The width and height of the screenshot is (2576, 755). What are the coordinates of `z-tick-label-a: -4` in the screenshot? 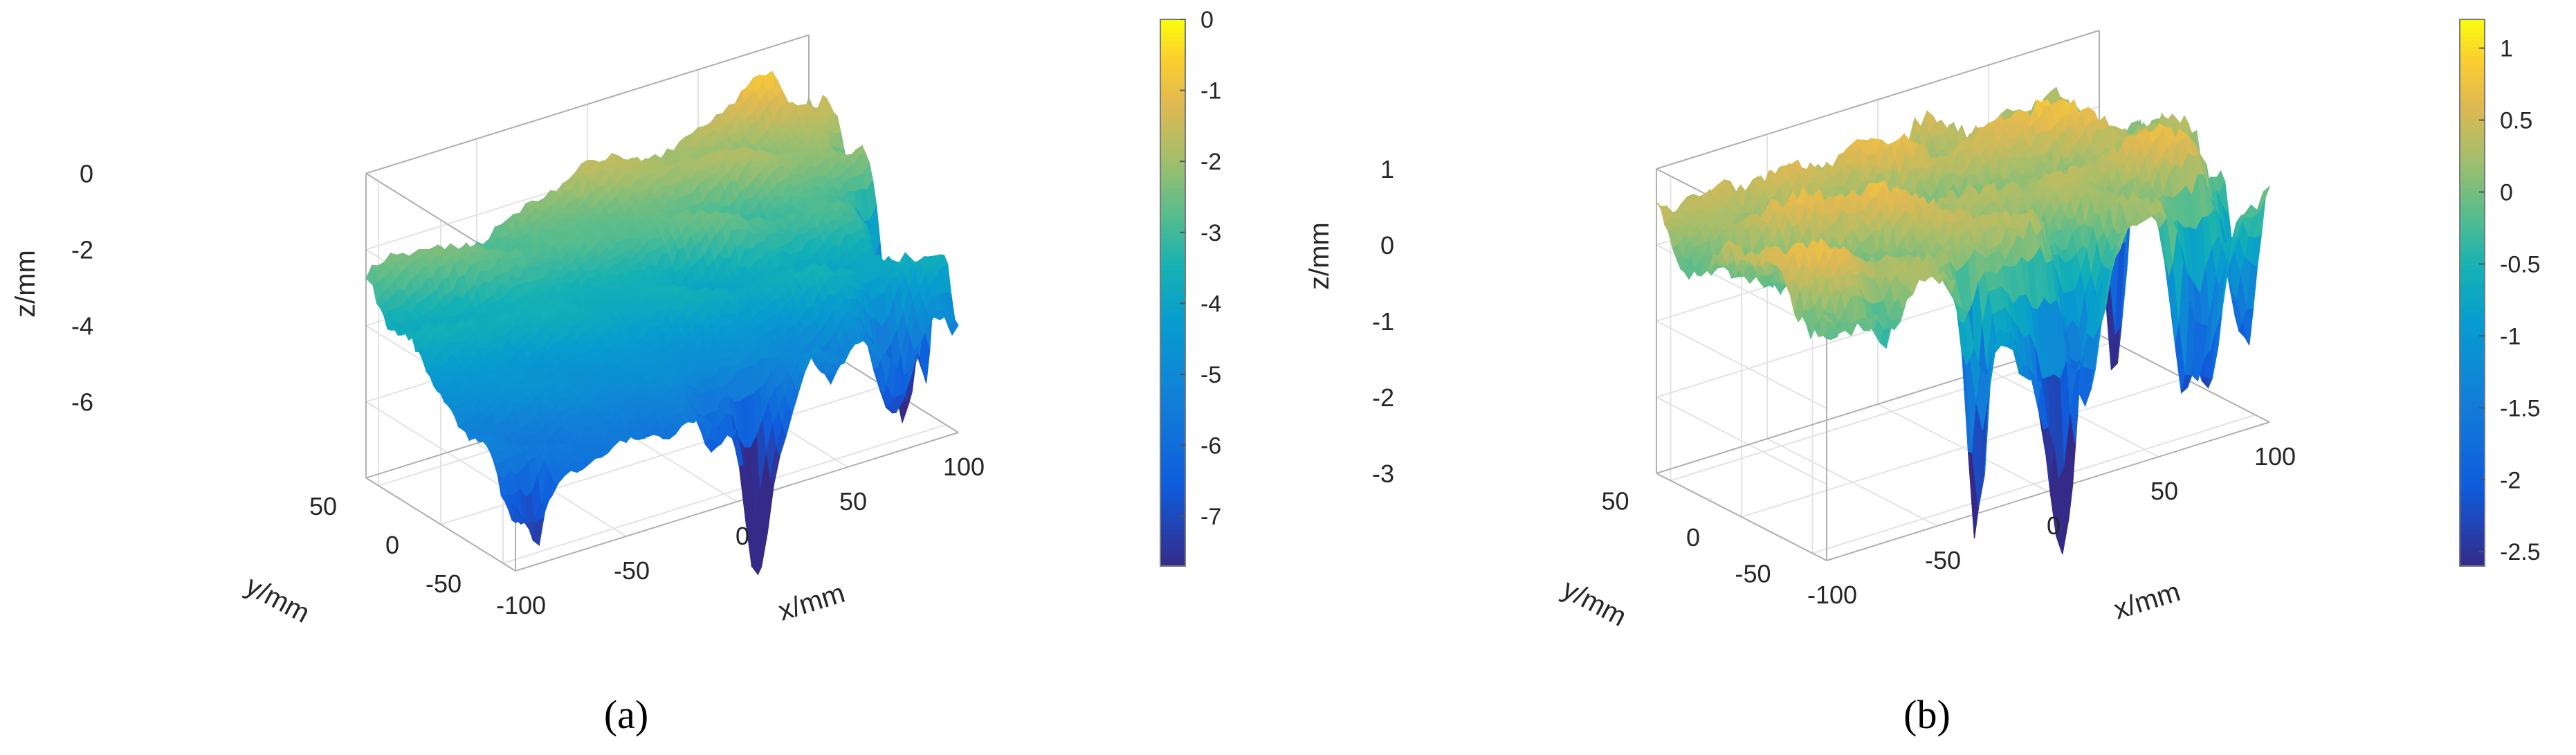 It's located at (82, 326).